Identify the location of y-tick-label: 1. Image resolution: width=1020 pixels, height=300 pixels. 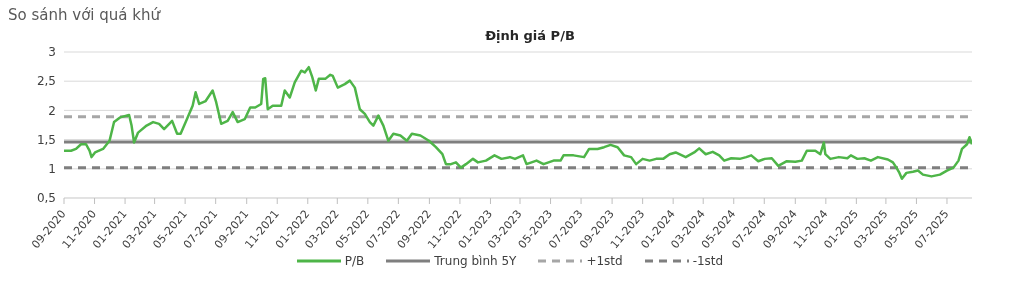
(52, 169).